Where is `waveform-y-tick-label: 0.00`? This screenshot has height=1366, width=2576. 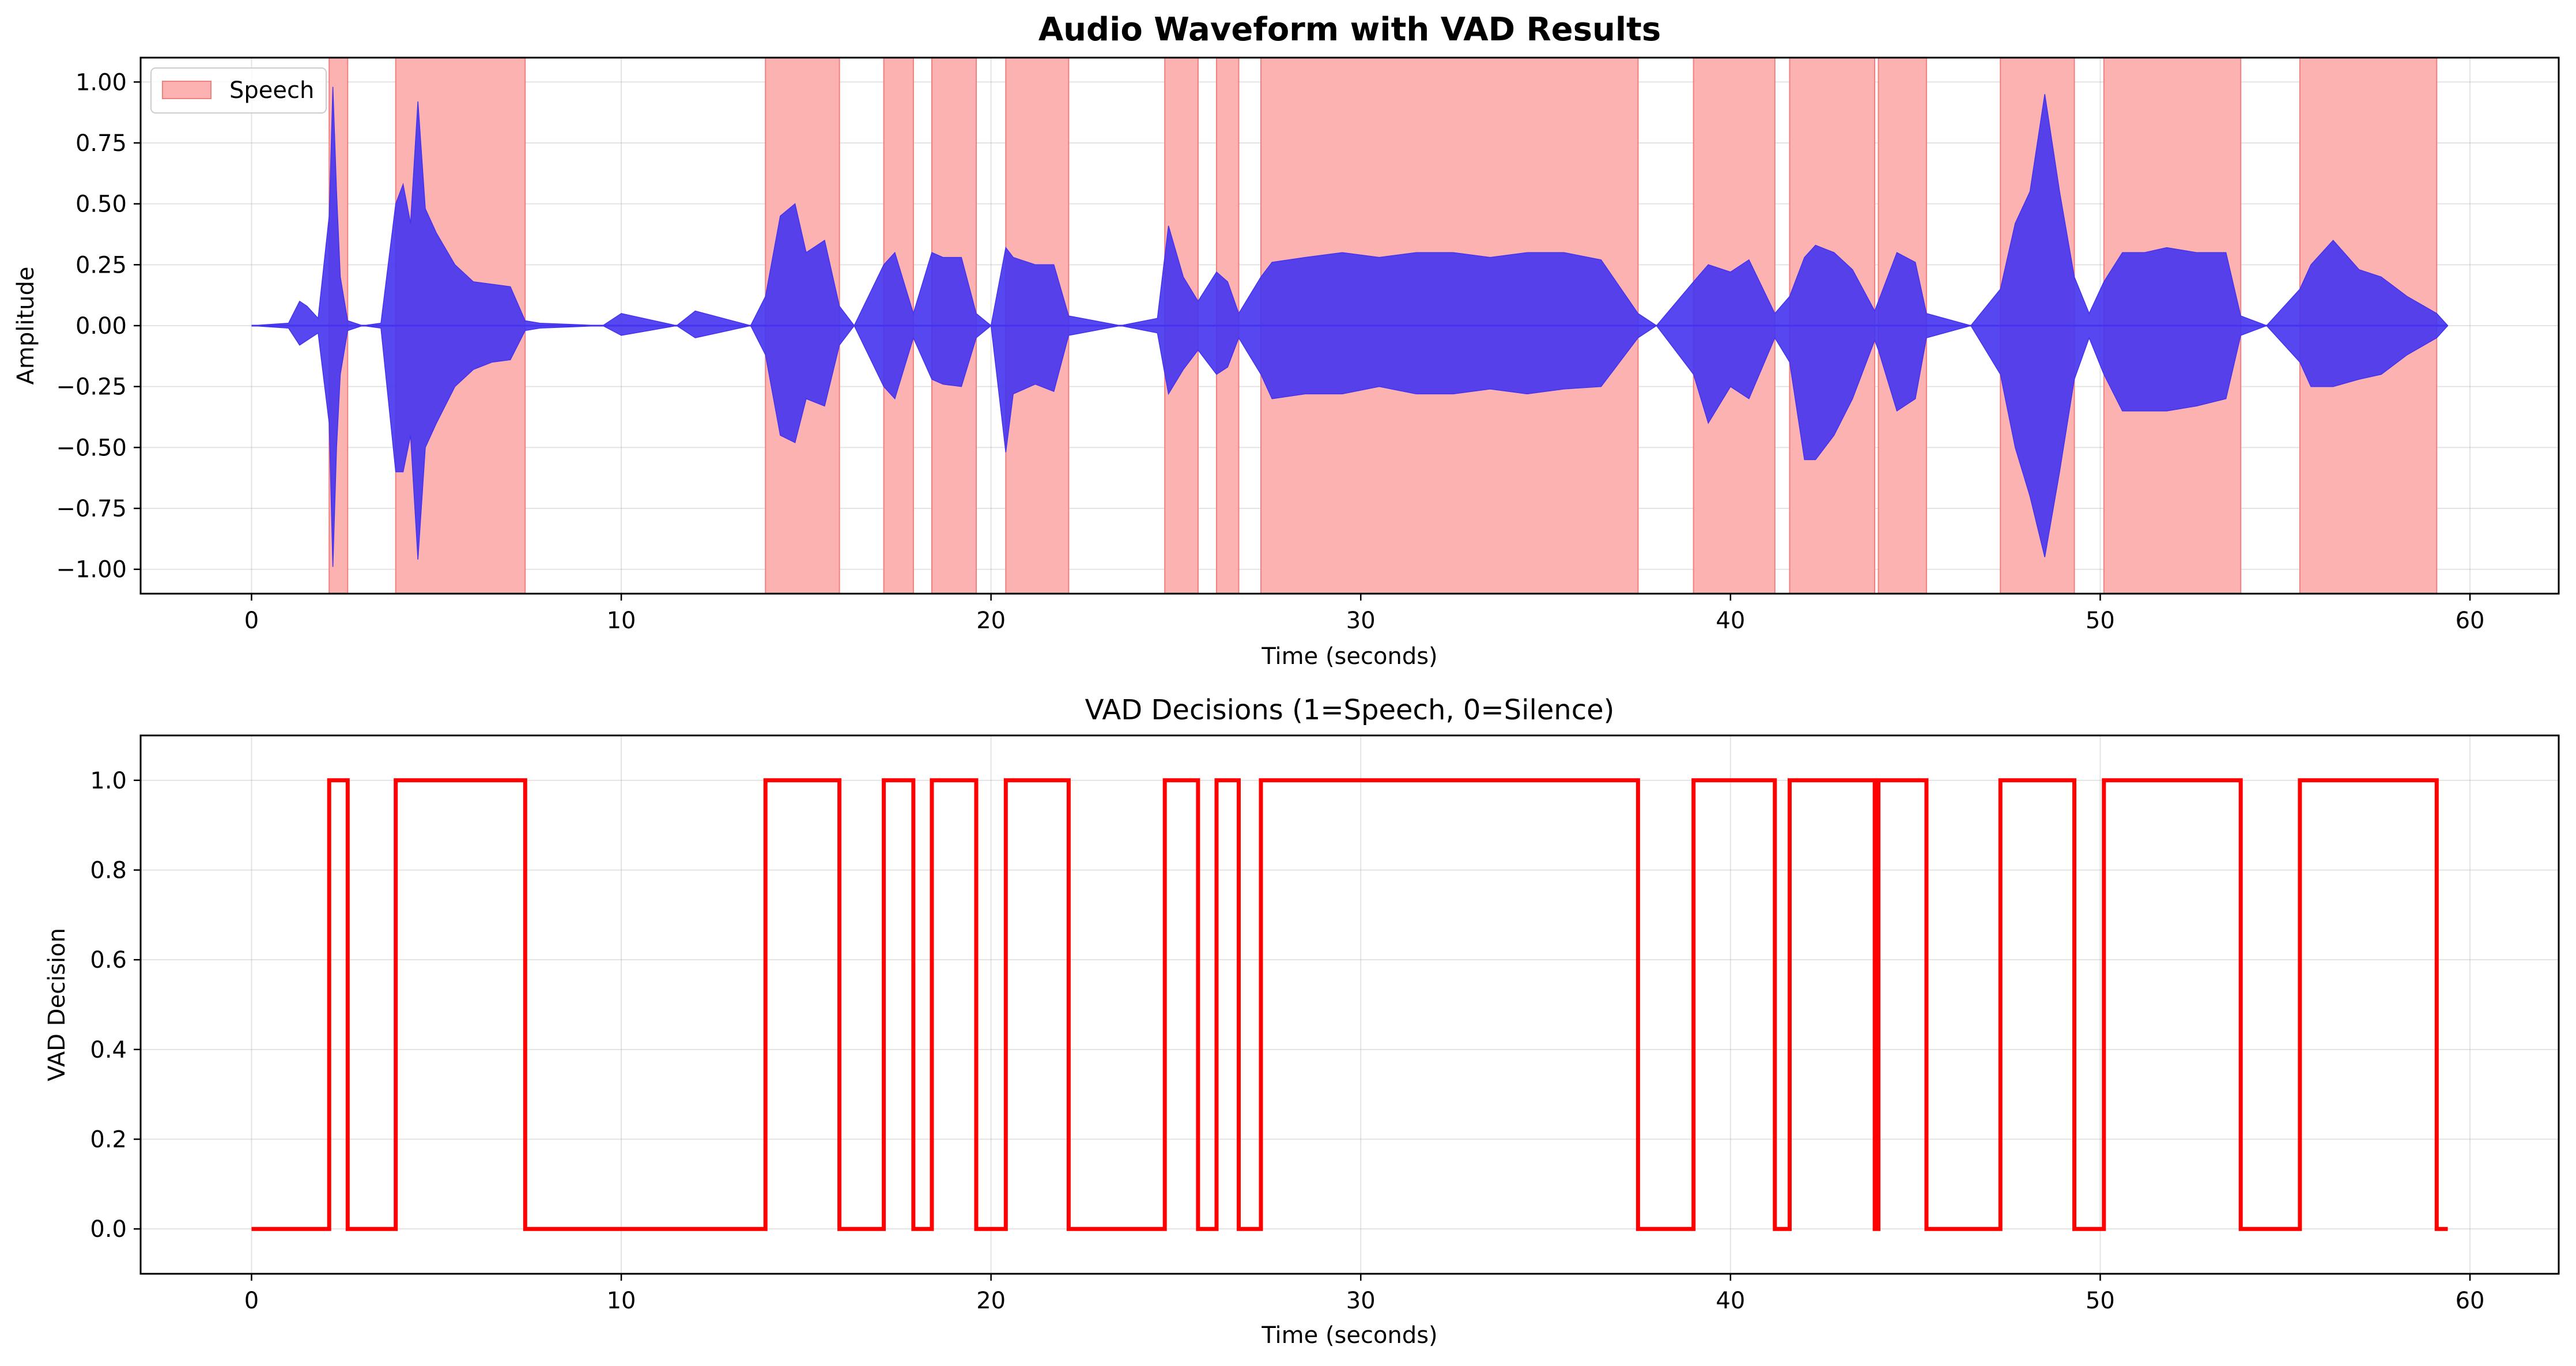
waveform-y-tick-label: 0.00 is located at coordinates (101, 326).